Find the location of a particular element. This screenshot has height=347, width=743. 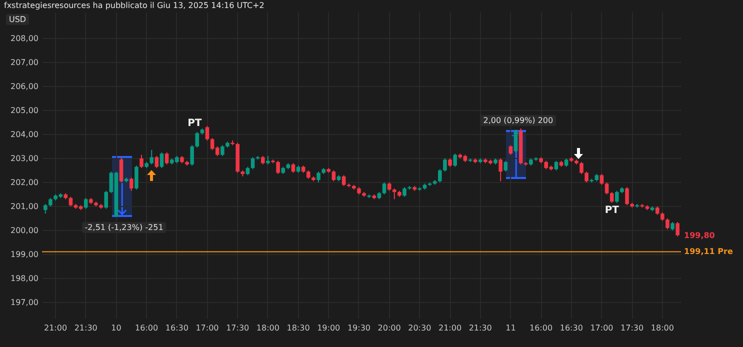

y-tick-label: 204,00 is located at coordinates (24, 134).